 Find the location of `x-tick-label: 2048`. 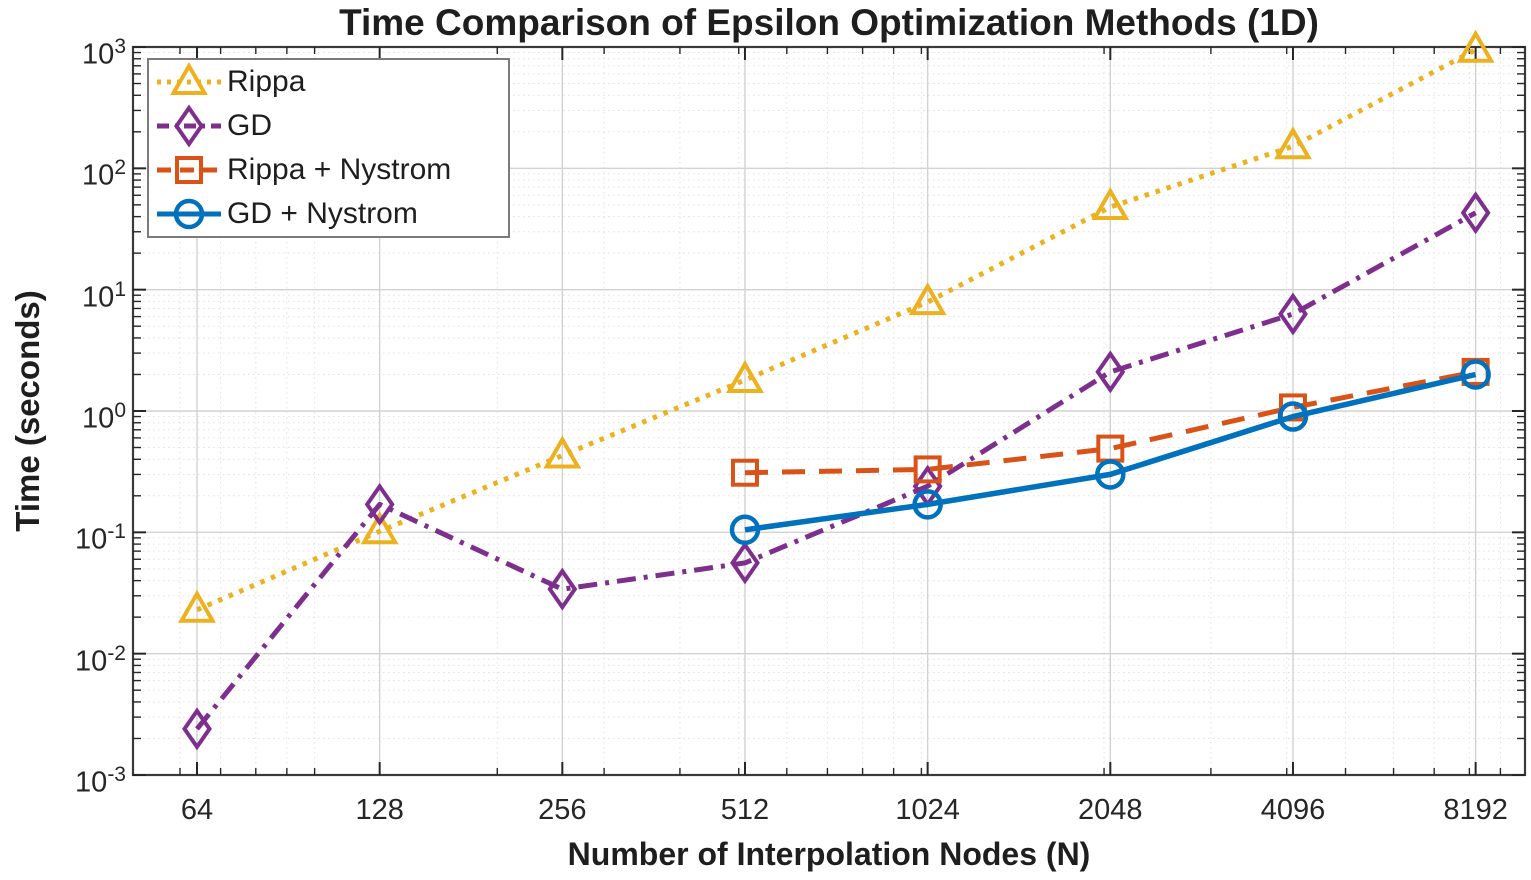

x-tick-label: 2048 is located at coordinates (1110, 810).